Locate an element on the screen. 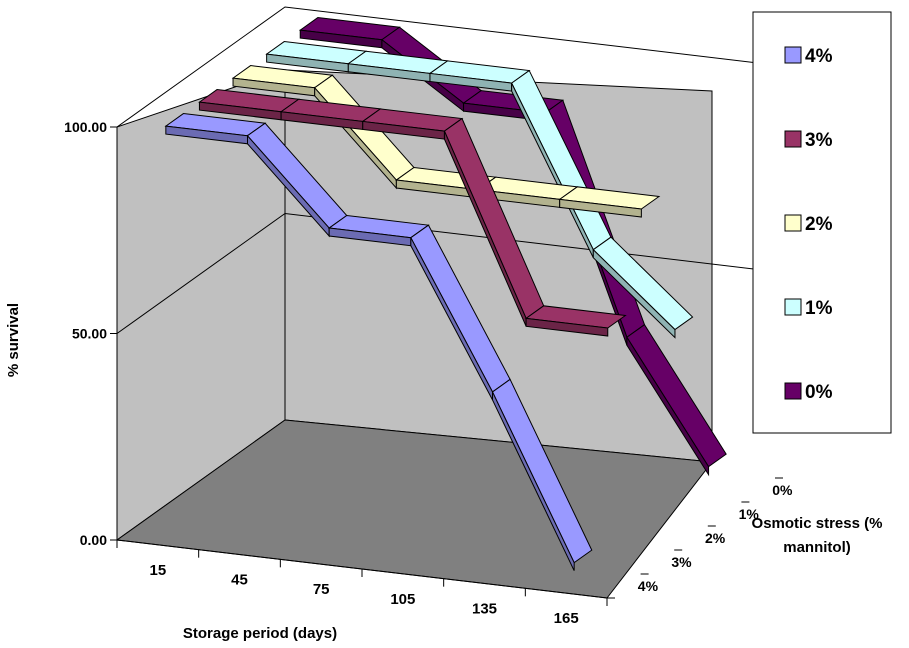 This screenshot has height=648, width=909. y-tick-label: 0.00 is located at coordinates (93, 540).